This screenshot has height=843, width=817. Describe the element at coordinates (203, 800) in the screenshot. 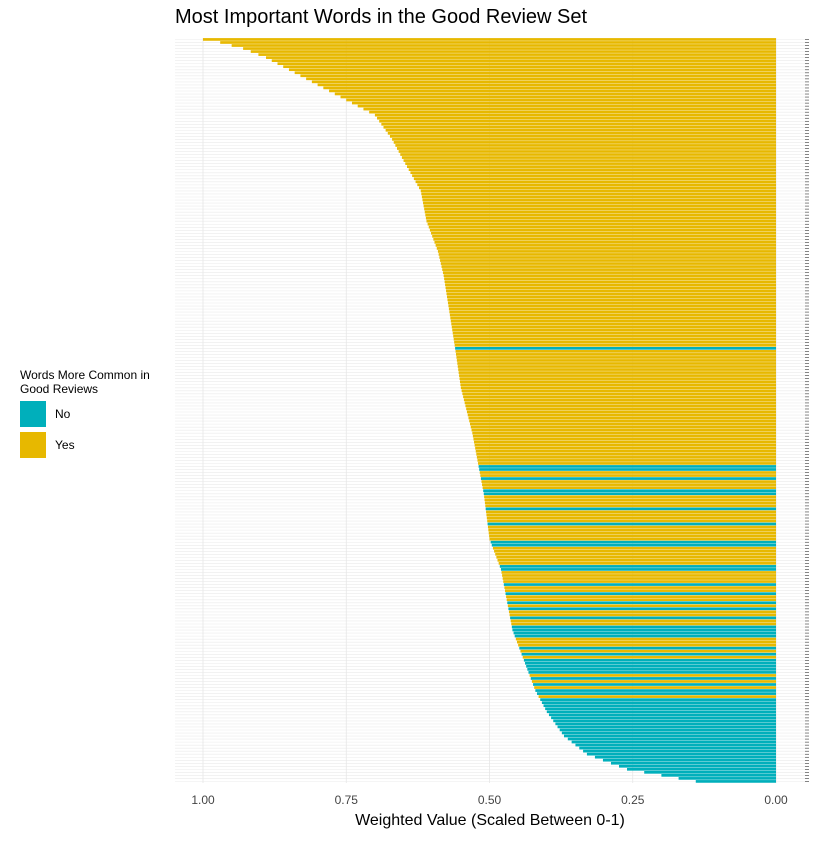

I see `x-tick-label: 1.00` at that location.